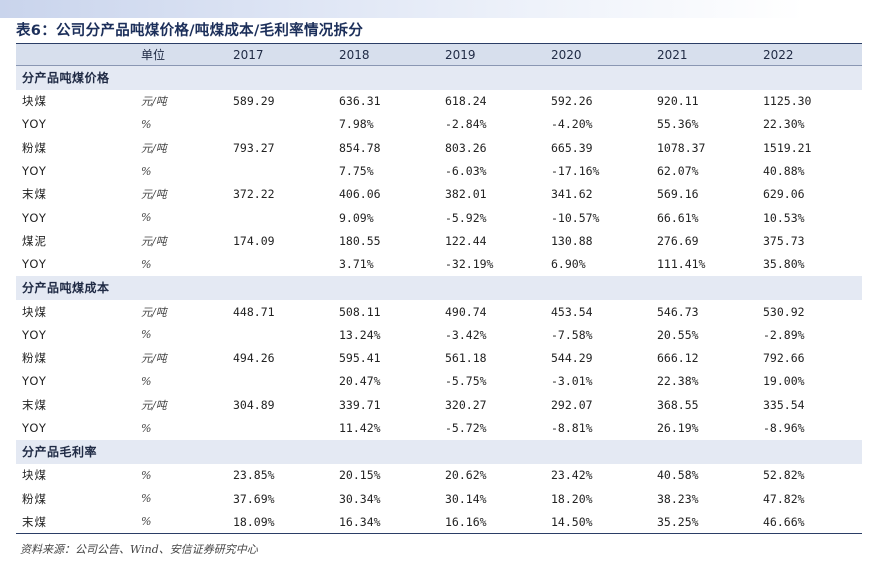 The image size is (894, 575). Describe the element at coordinates (360, 358) in the screenshot. I see `value-cell: 595.41` at that location.